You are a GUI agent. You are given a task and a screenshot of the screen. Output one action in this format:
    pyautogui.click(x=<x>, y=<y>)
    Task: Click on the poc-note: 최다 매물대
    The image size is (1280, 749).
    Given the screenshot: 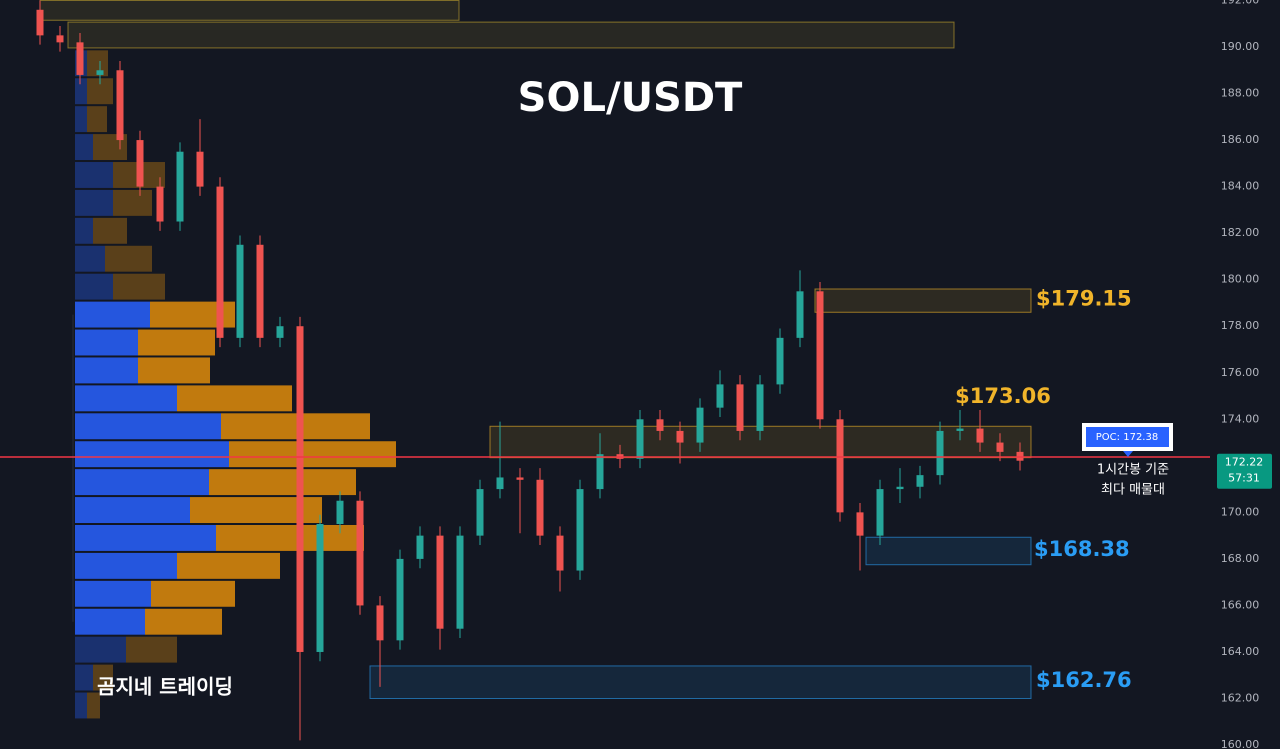 What is the action you would take?
    pyautogui.click(x=1133, y=490)
    